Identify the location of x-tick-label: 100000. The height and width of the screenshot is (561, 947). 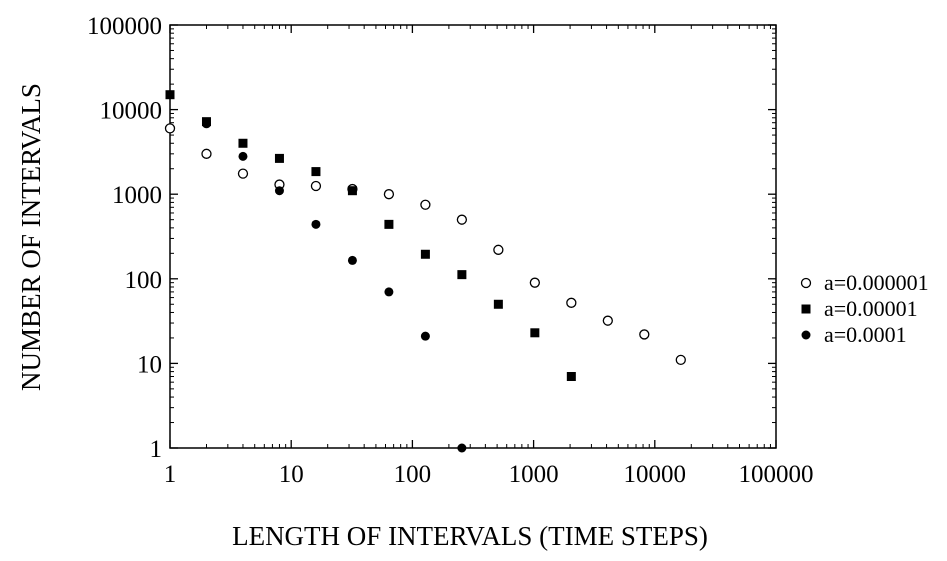
(776, 474).